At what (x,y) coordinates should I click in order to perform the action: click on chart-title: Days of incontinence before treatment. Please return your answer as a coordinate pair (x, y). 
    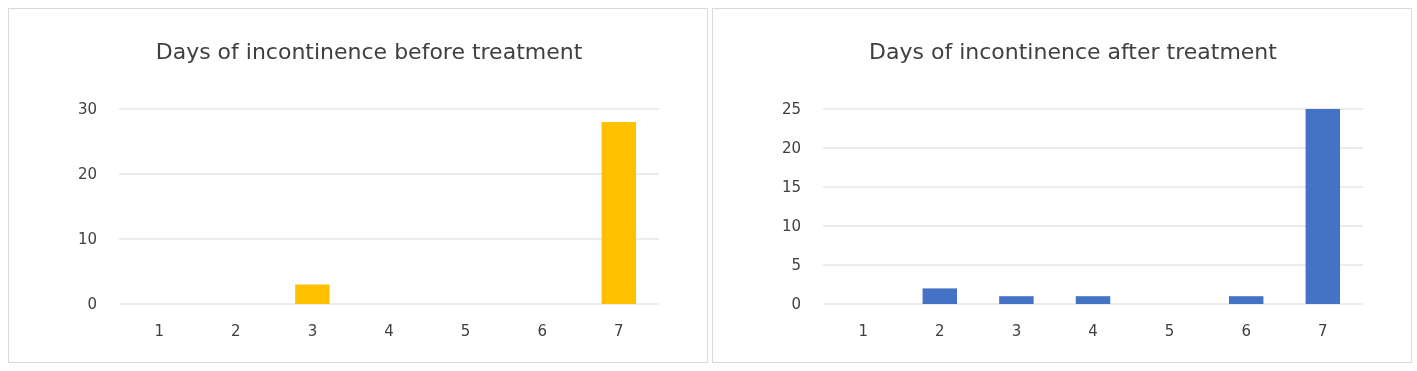
    Looking at the image, I should click on (369, 51).